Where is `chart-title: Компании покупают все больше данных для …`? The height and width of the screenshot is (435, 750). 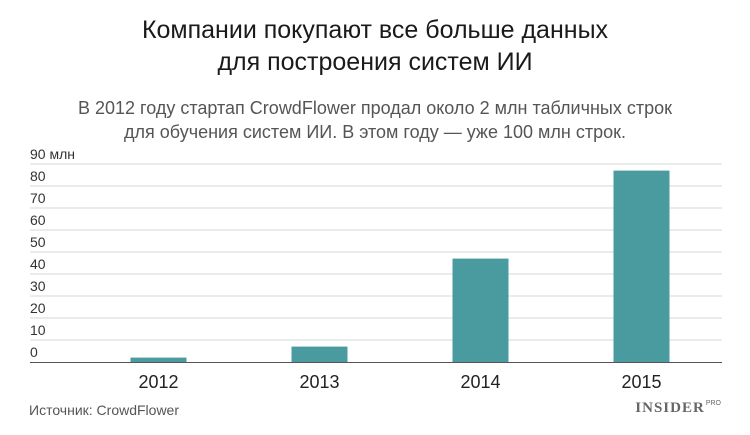
chart-title: Компании покупают все больше данных для … is located at coordinates (375, 46).